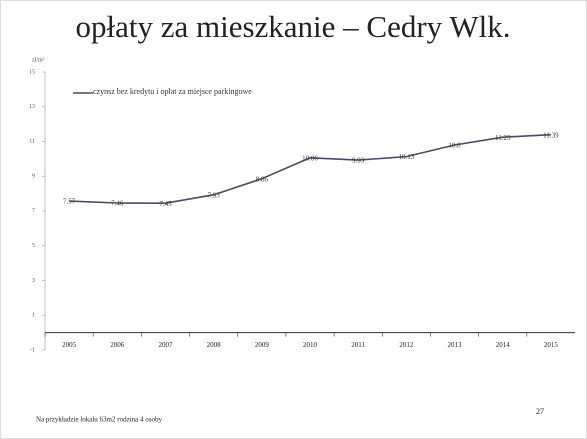 The height and width of the screenshot is (439, 587). Describe the element at coordinates (33, 316) in the screenshot. I see `y-tick-label: 1` at that location.